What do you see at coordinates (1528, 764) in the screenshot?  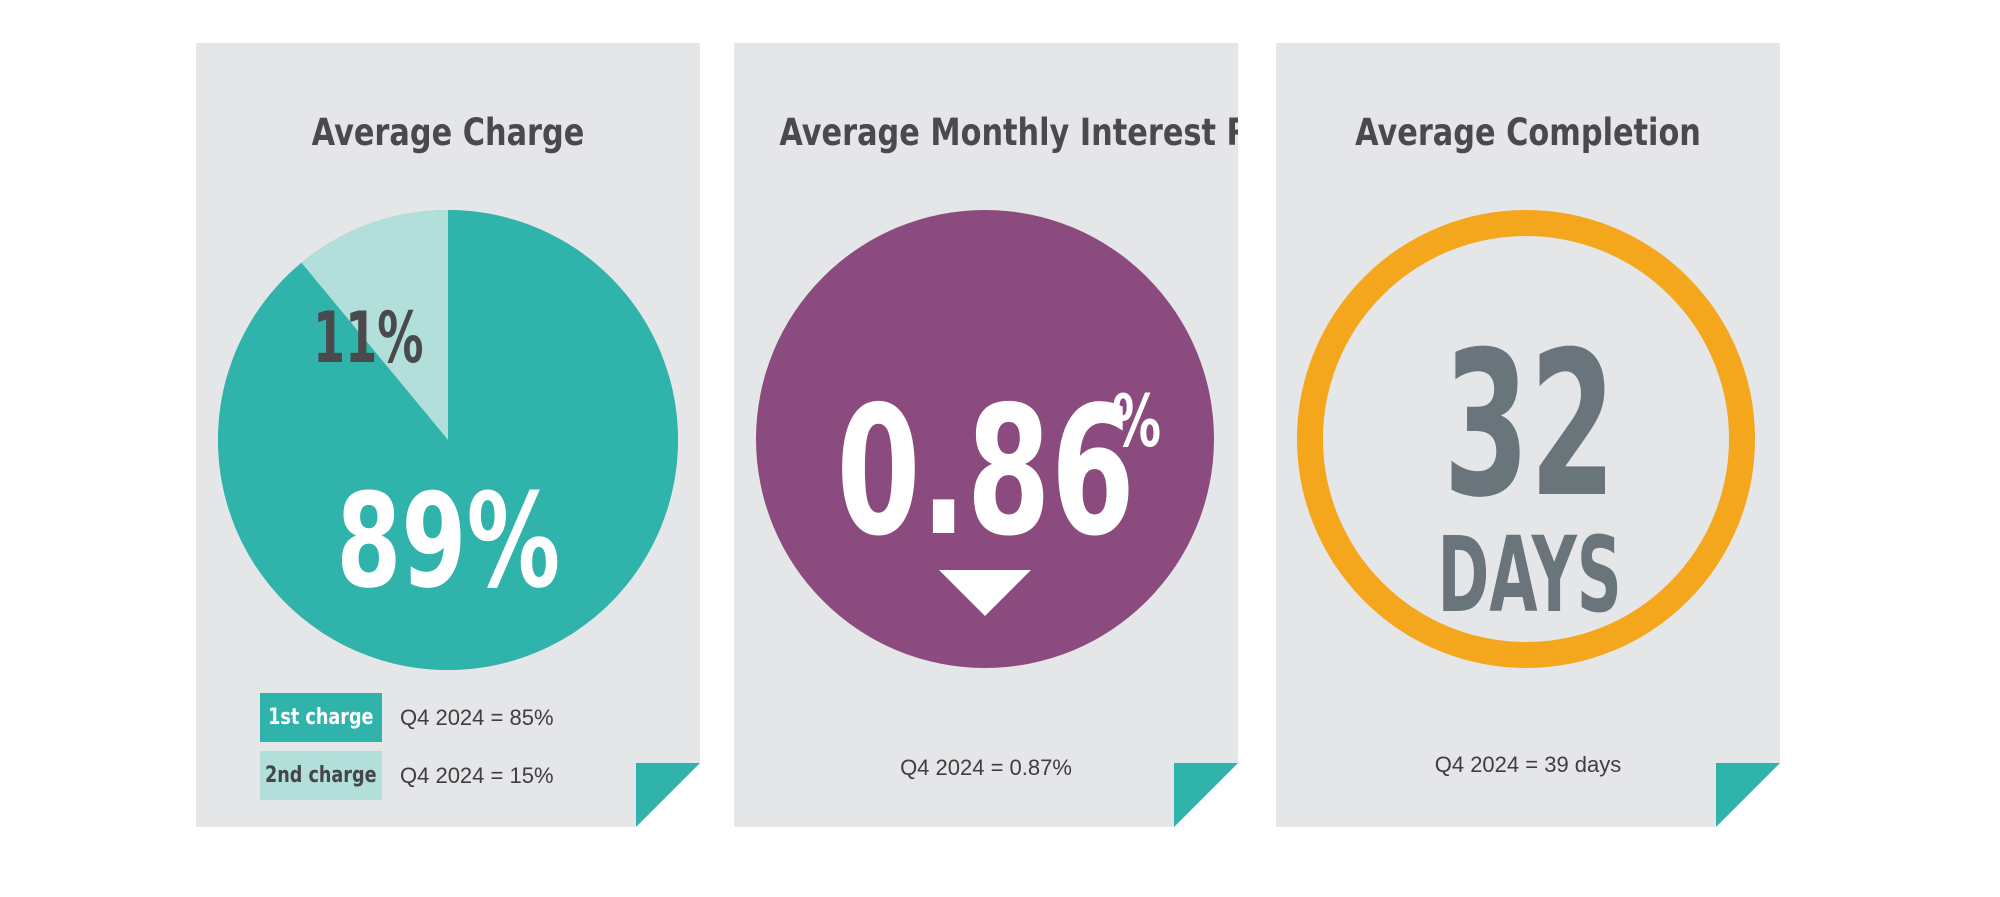 I see `previous-quarter-note: Q4 2024 = 39 days` at bounding box center [1528, 764].